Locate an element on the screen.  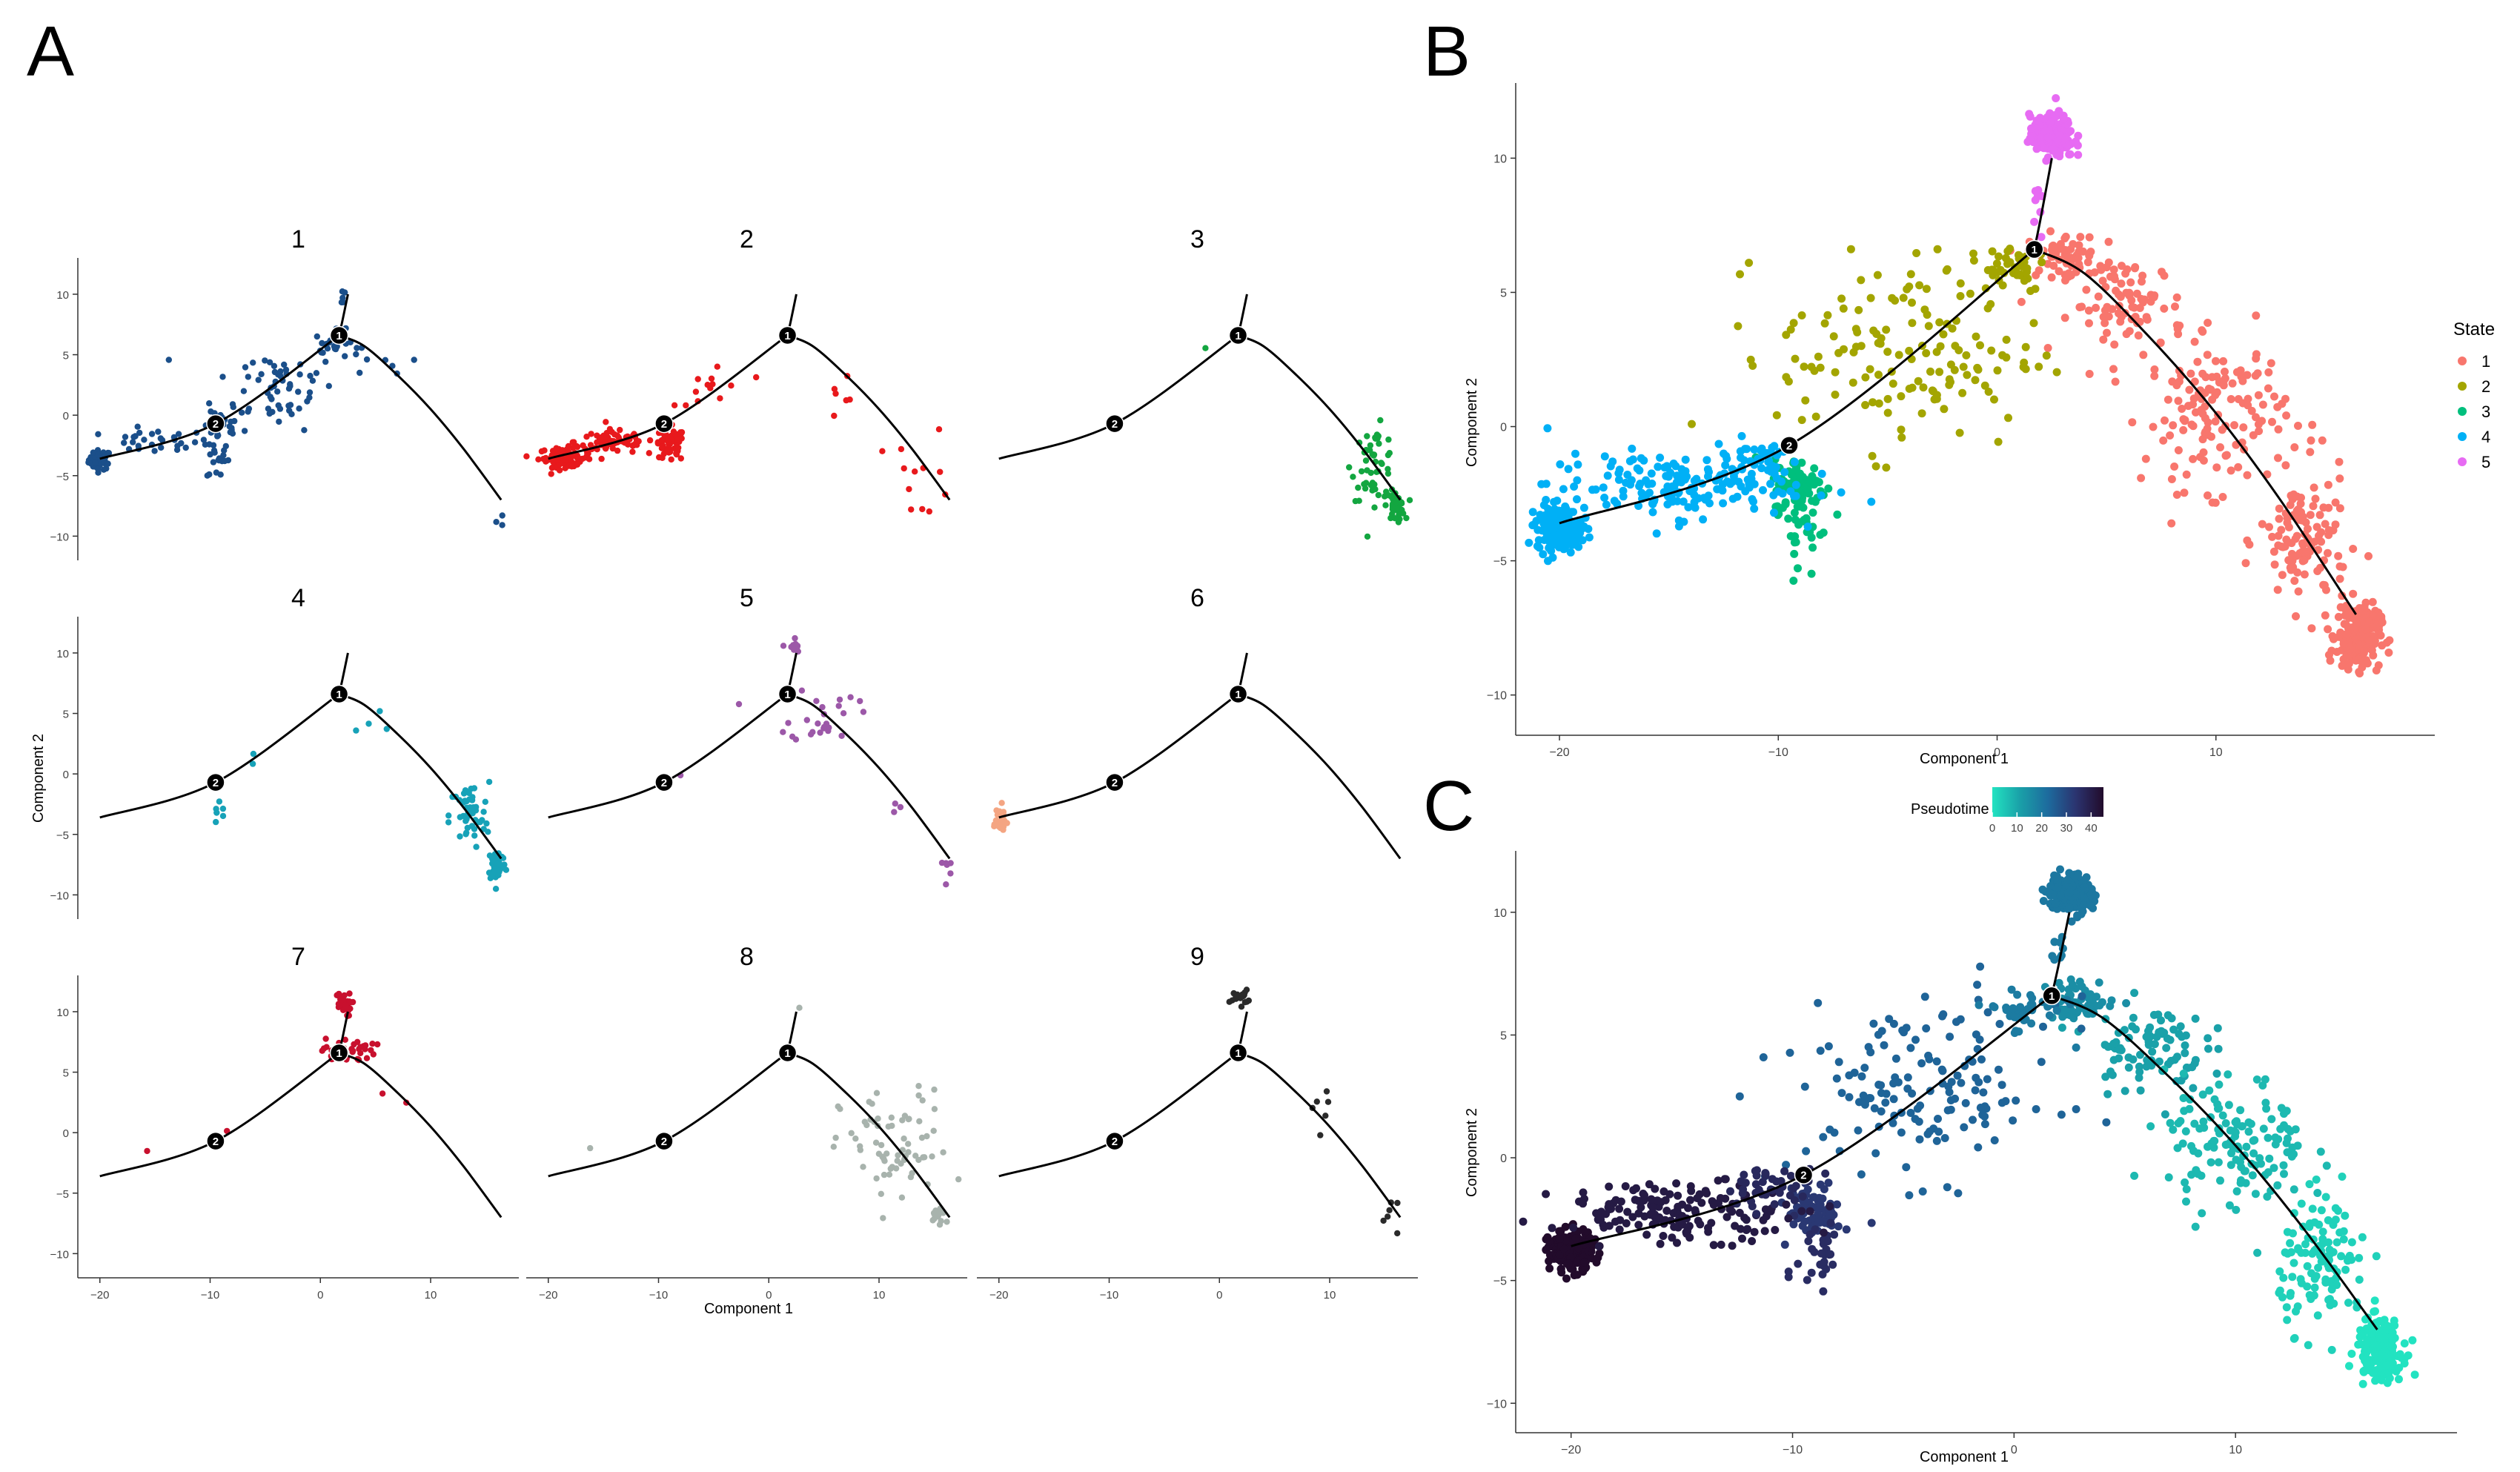
colorbar-tick-label: 10 is located at coordinates (2017, 828).